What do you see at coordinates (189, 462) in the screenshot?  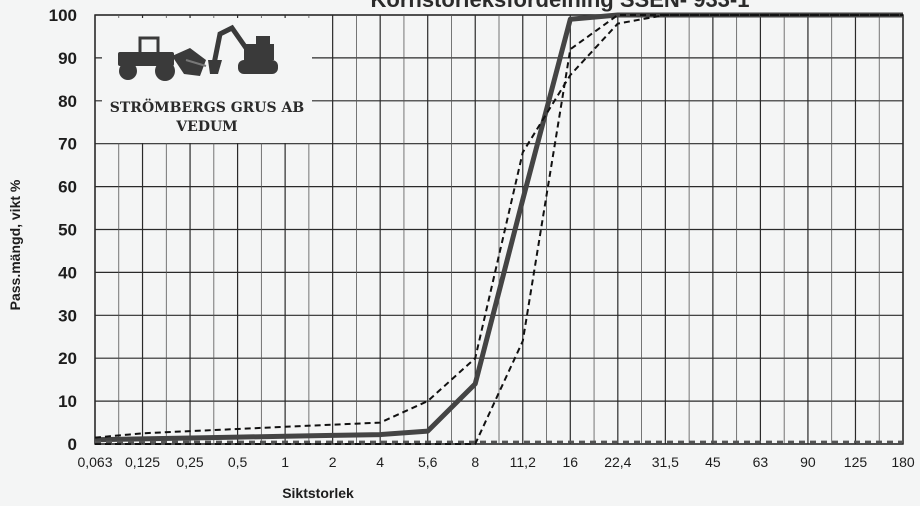 I see `x-tick-label: 0,25` at bounding box center [189, 462].